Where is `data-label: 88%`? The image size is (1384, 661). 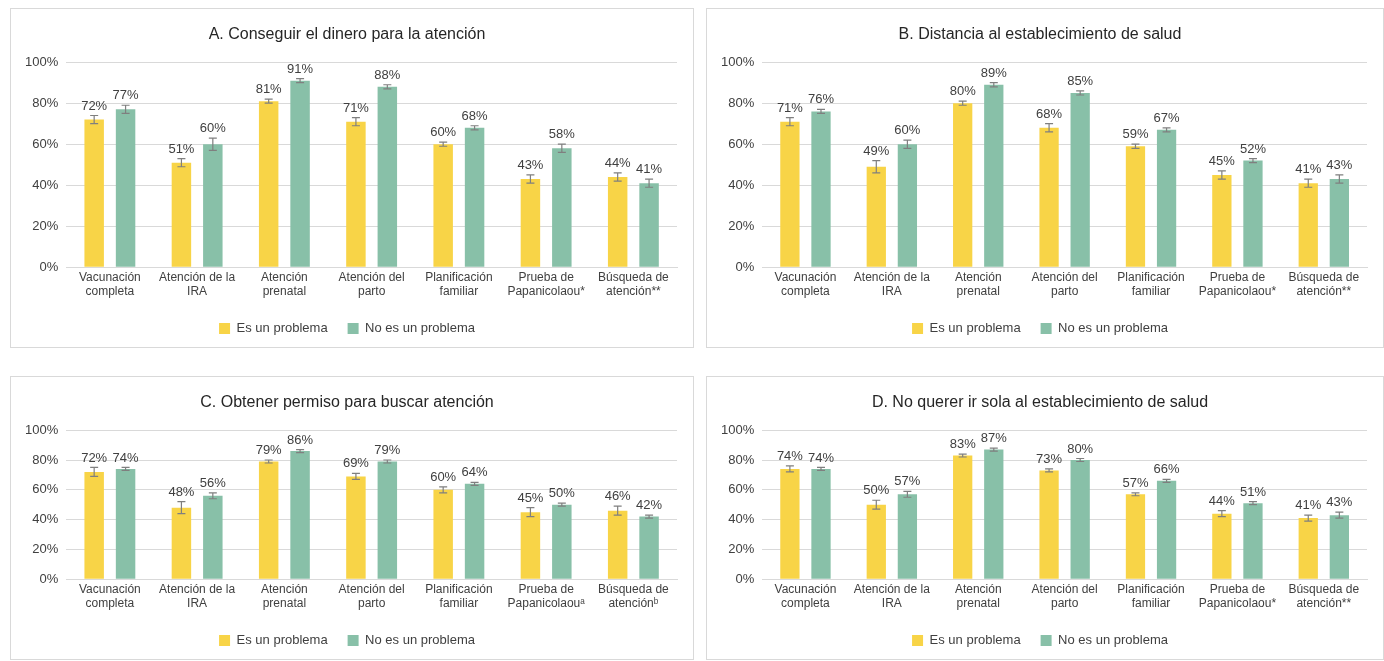
data-label: 88% is located at coordinates (387, 74).